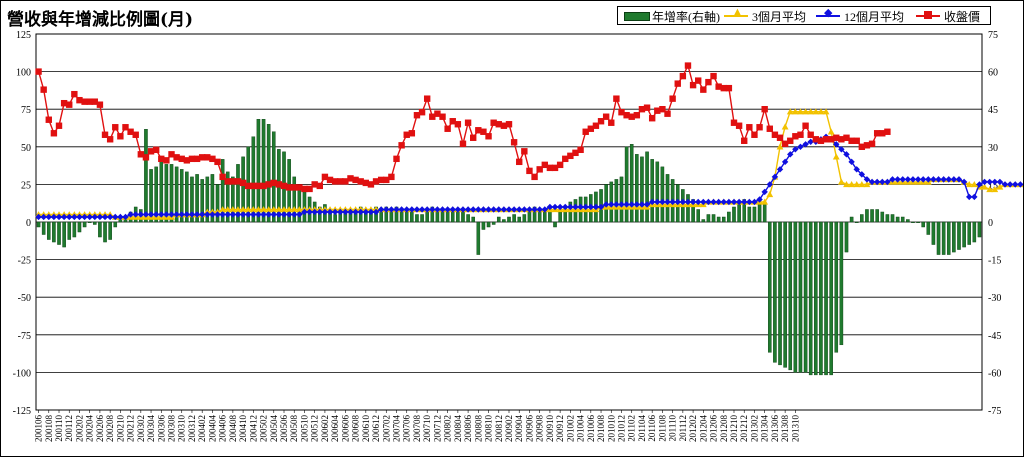  I want to click on right-tick-label: -45, so click(994, 336).